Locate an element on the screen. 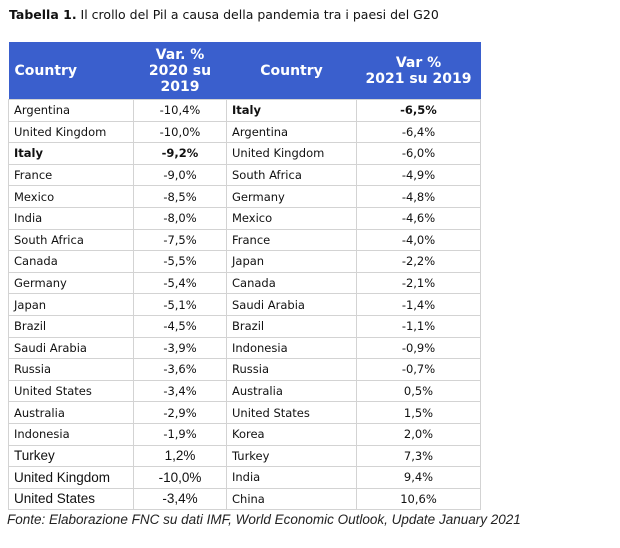 The height and width of the screenshot is (548, 620). table-row: Italy -9,2% United Kingdom -6,0% is located at coordinates (244, 153).